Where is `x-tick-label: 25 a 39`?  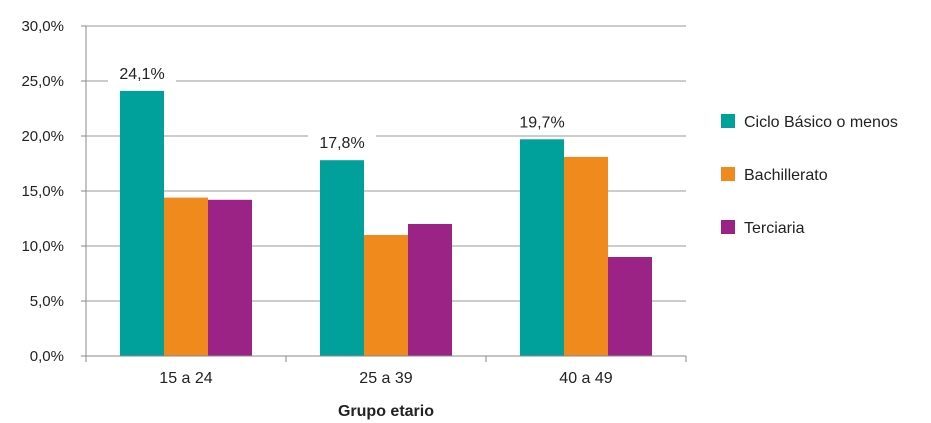
x-tick-label: 25 a 39 is located at coordinates (385, 378).